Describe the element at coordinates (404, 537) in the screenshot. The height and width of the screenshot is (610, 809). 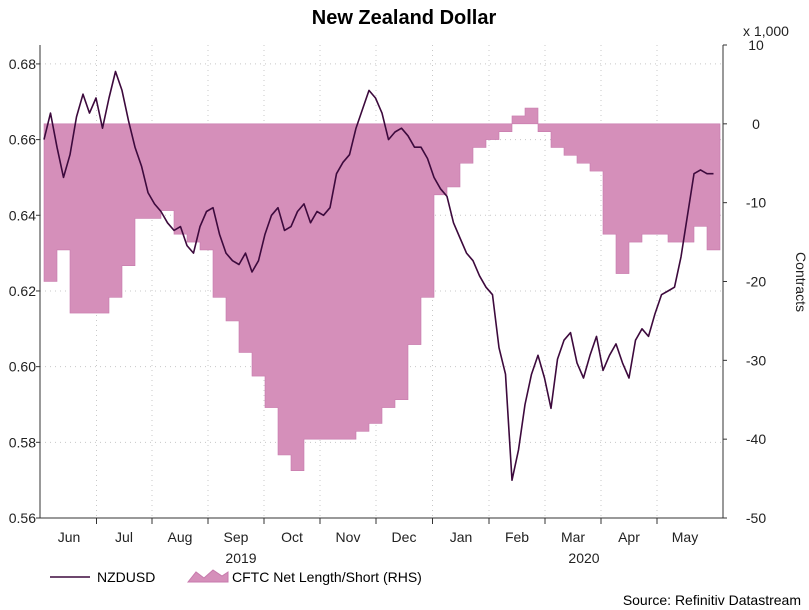
I see `month-tick-label: Dec` at that location.